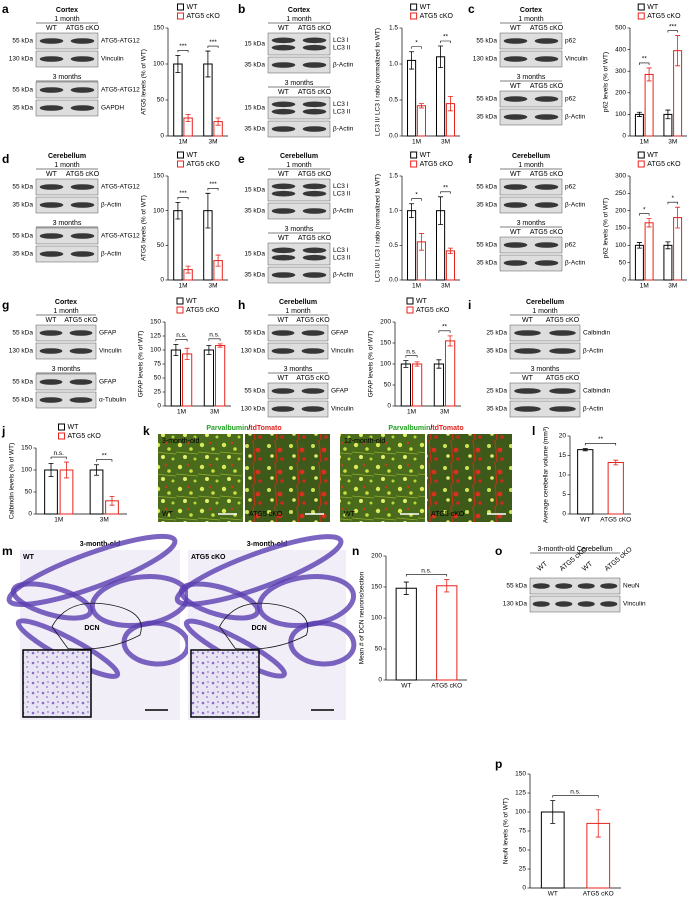 This screenshot has width=691, height=906. Describe the element at coordinates (563, 436) in the screenshot. I see `y-tick-label: 20` at that location.